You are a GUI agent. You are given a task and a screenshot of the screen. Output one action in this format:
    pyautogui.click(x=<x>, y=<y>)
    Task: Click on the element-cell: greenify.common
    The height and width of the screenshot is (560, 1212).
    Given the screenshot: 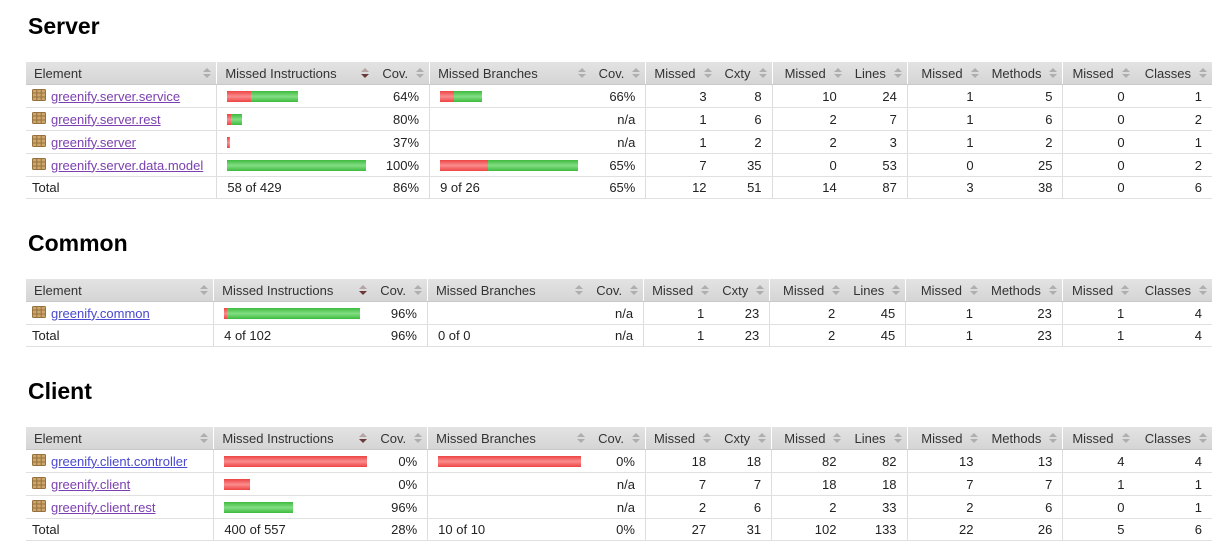 What is the action you would take?
    pyautogui.click(x=120, y=313)
    